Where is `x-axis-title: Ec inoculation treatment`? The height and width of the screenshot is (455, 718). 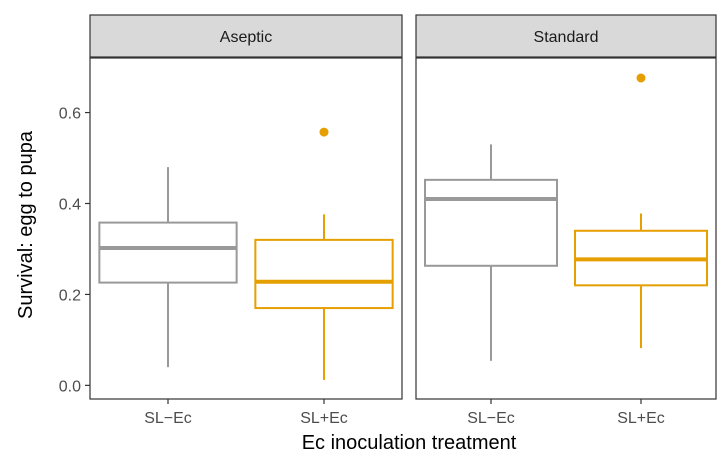 x-axis-title: Ec inoculation treatment is located at coordinates (409, 443).